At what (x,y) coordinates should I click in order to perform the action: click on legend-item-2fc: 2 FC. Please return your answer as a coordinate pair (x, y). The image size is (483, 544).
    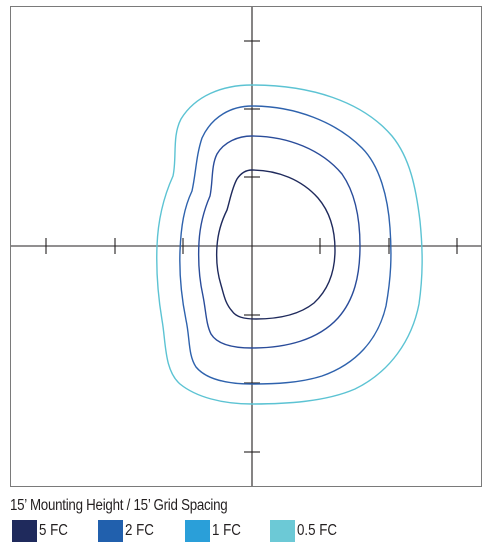
    Looking at the image, I should click on (128, 531).